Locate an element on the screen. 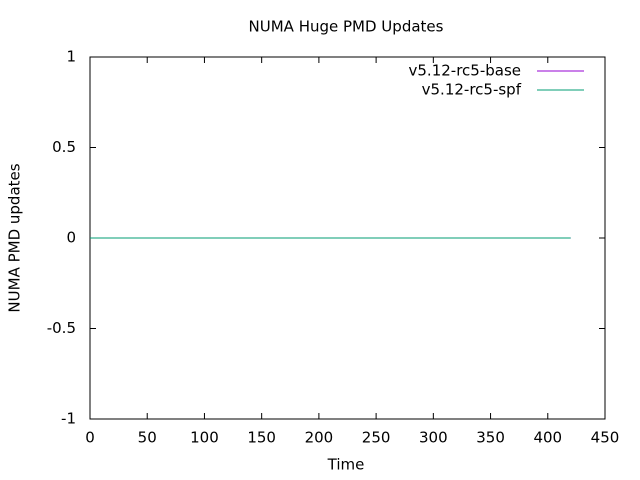 The width and height of the screenshot is (640, 480). y-tick-label: 0 is located at coordinates (71, 238).